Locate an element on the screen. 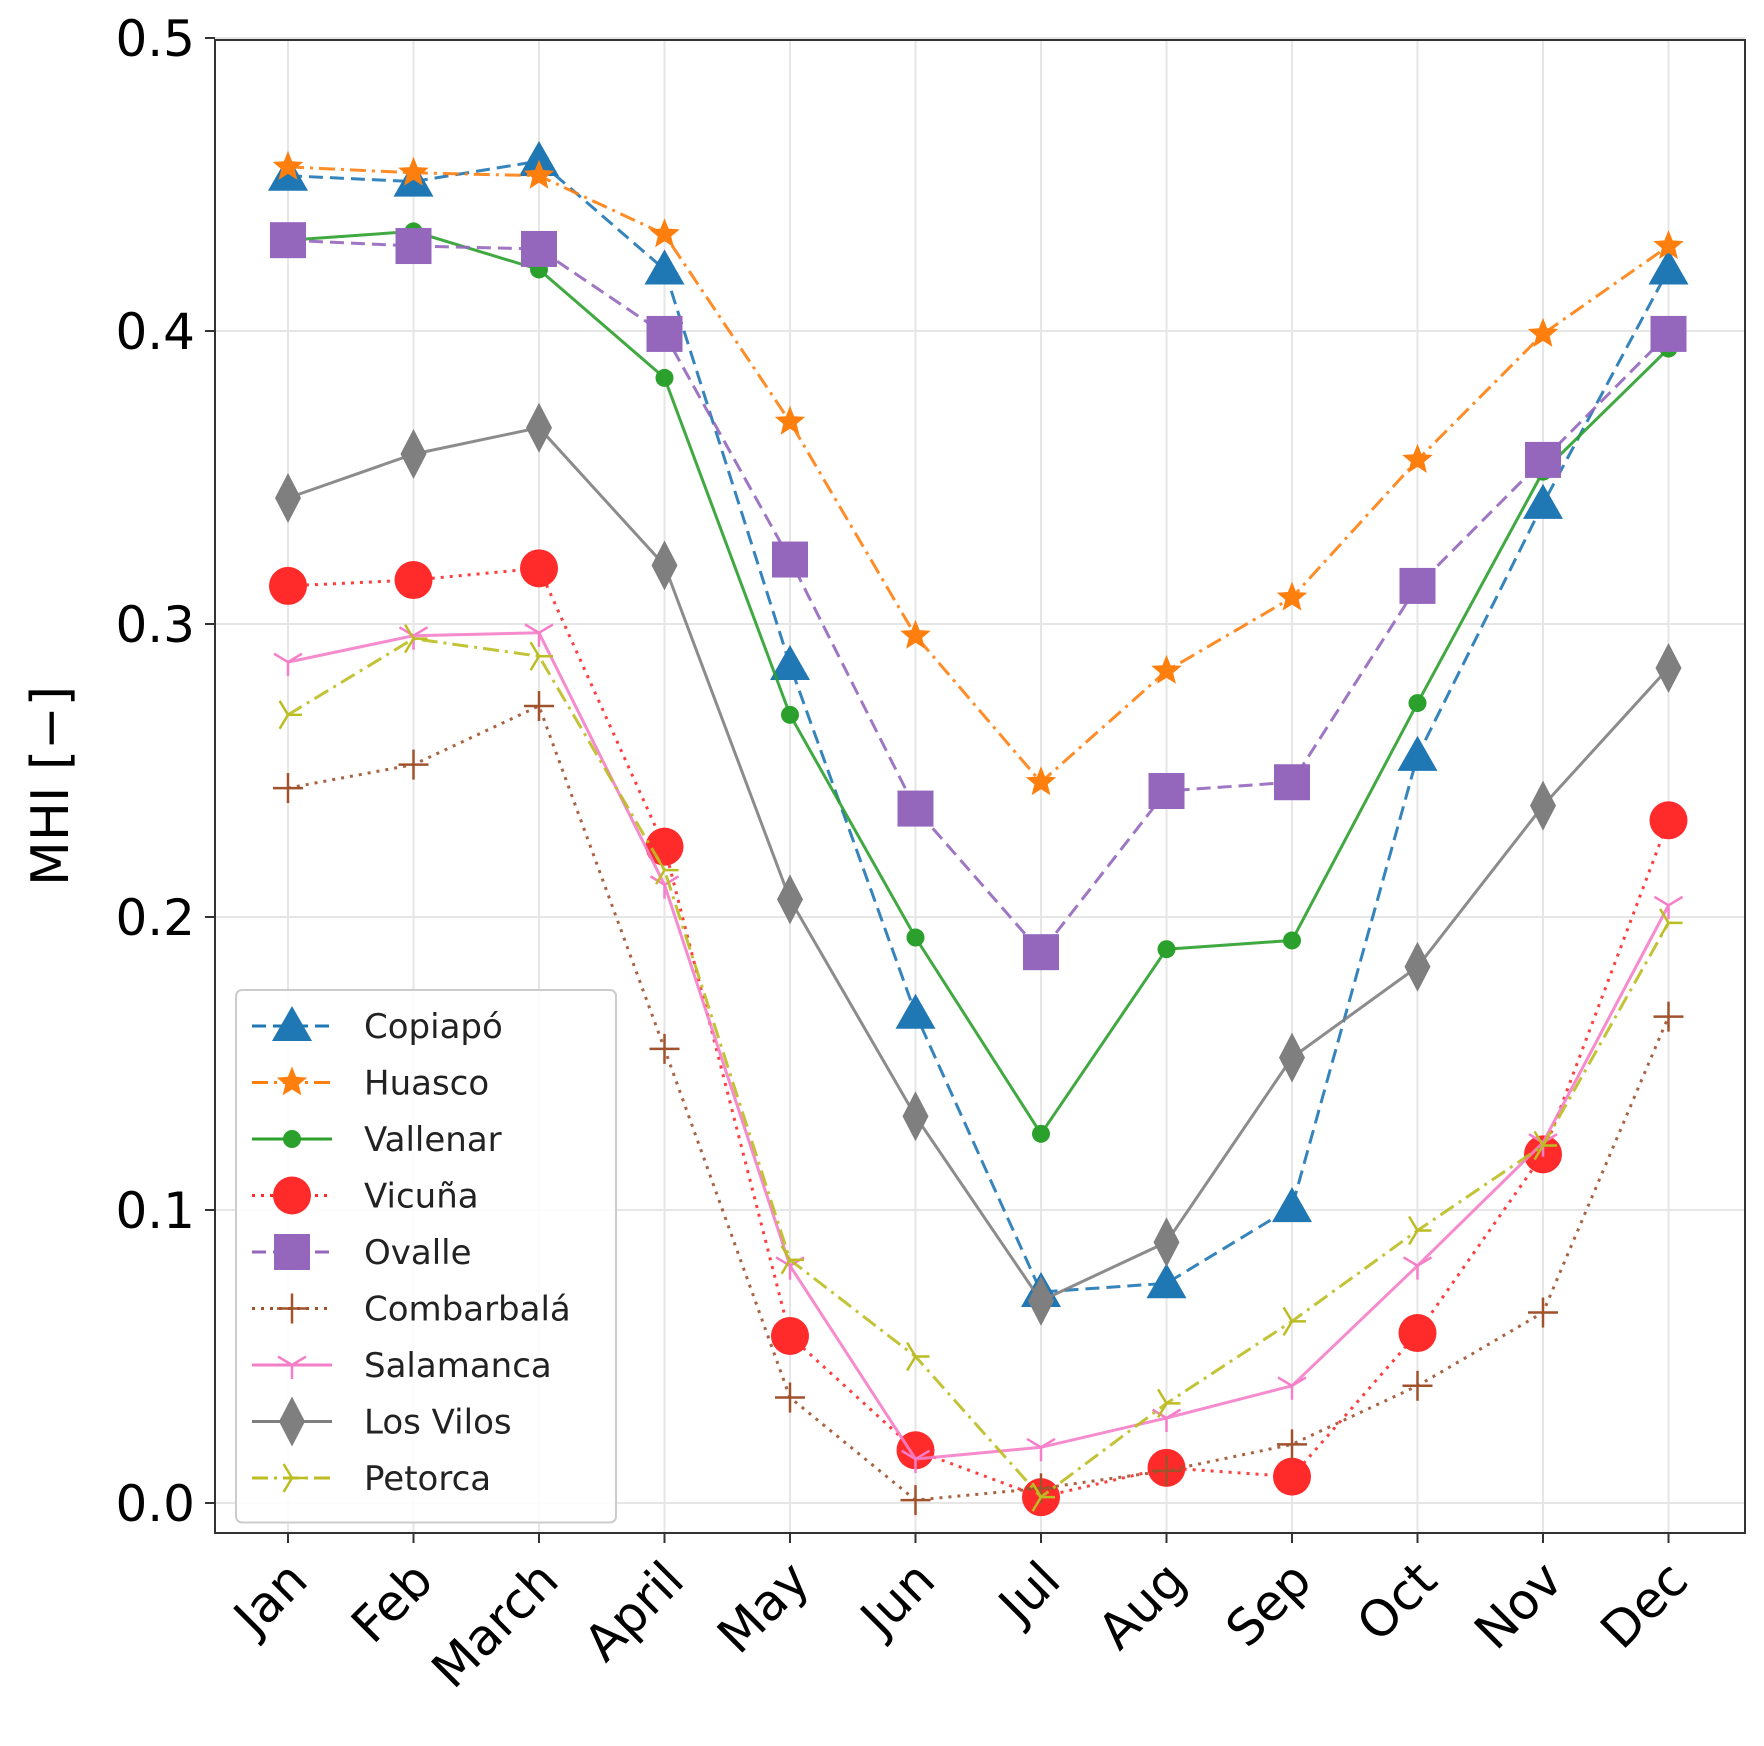 The image size is (1764, 1746). y-tick-label: 0.2 is located at coordinates (155, 918).